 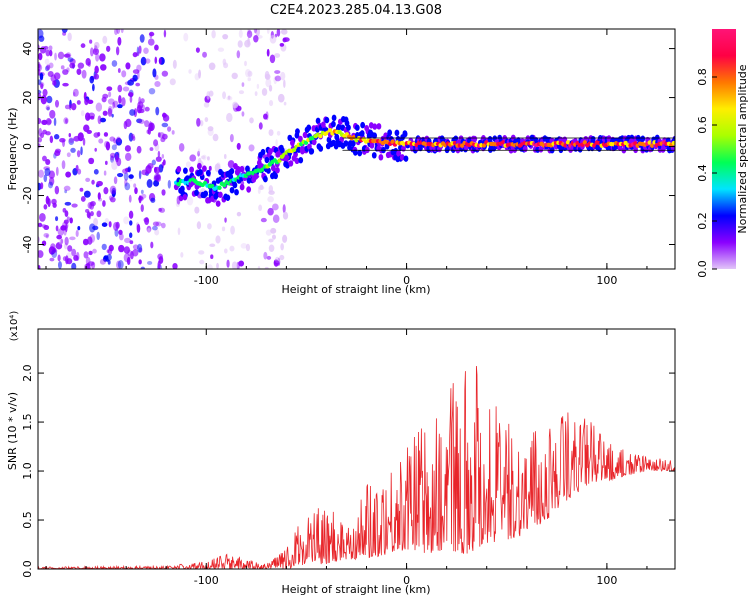 What do you see at coordinates (508, 144) in the screenshot?
I see `ridge-bounds` at bounding box center [508, 144].